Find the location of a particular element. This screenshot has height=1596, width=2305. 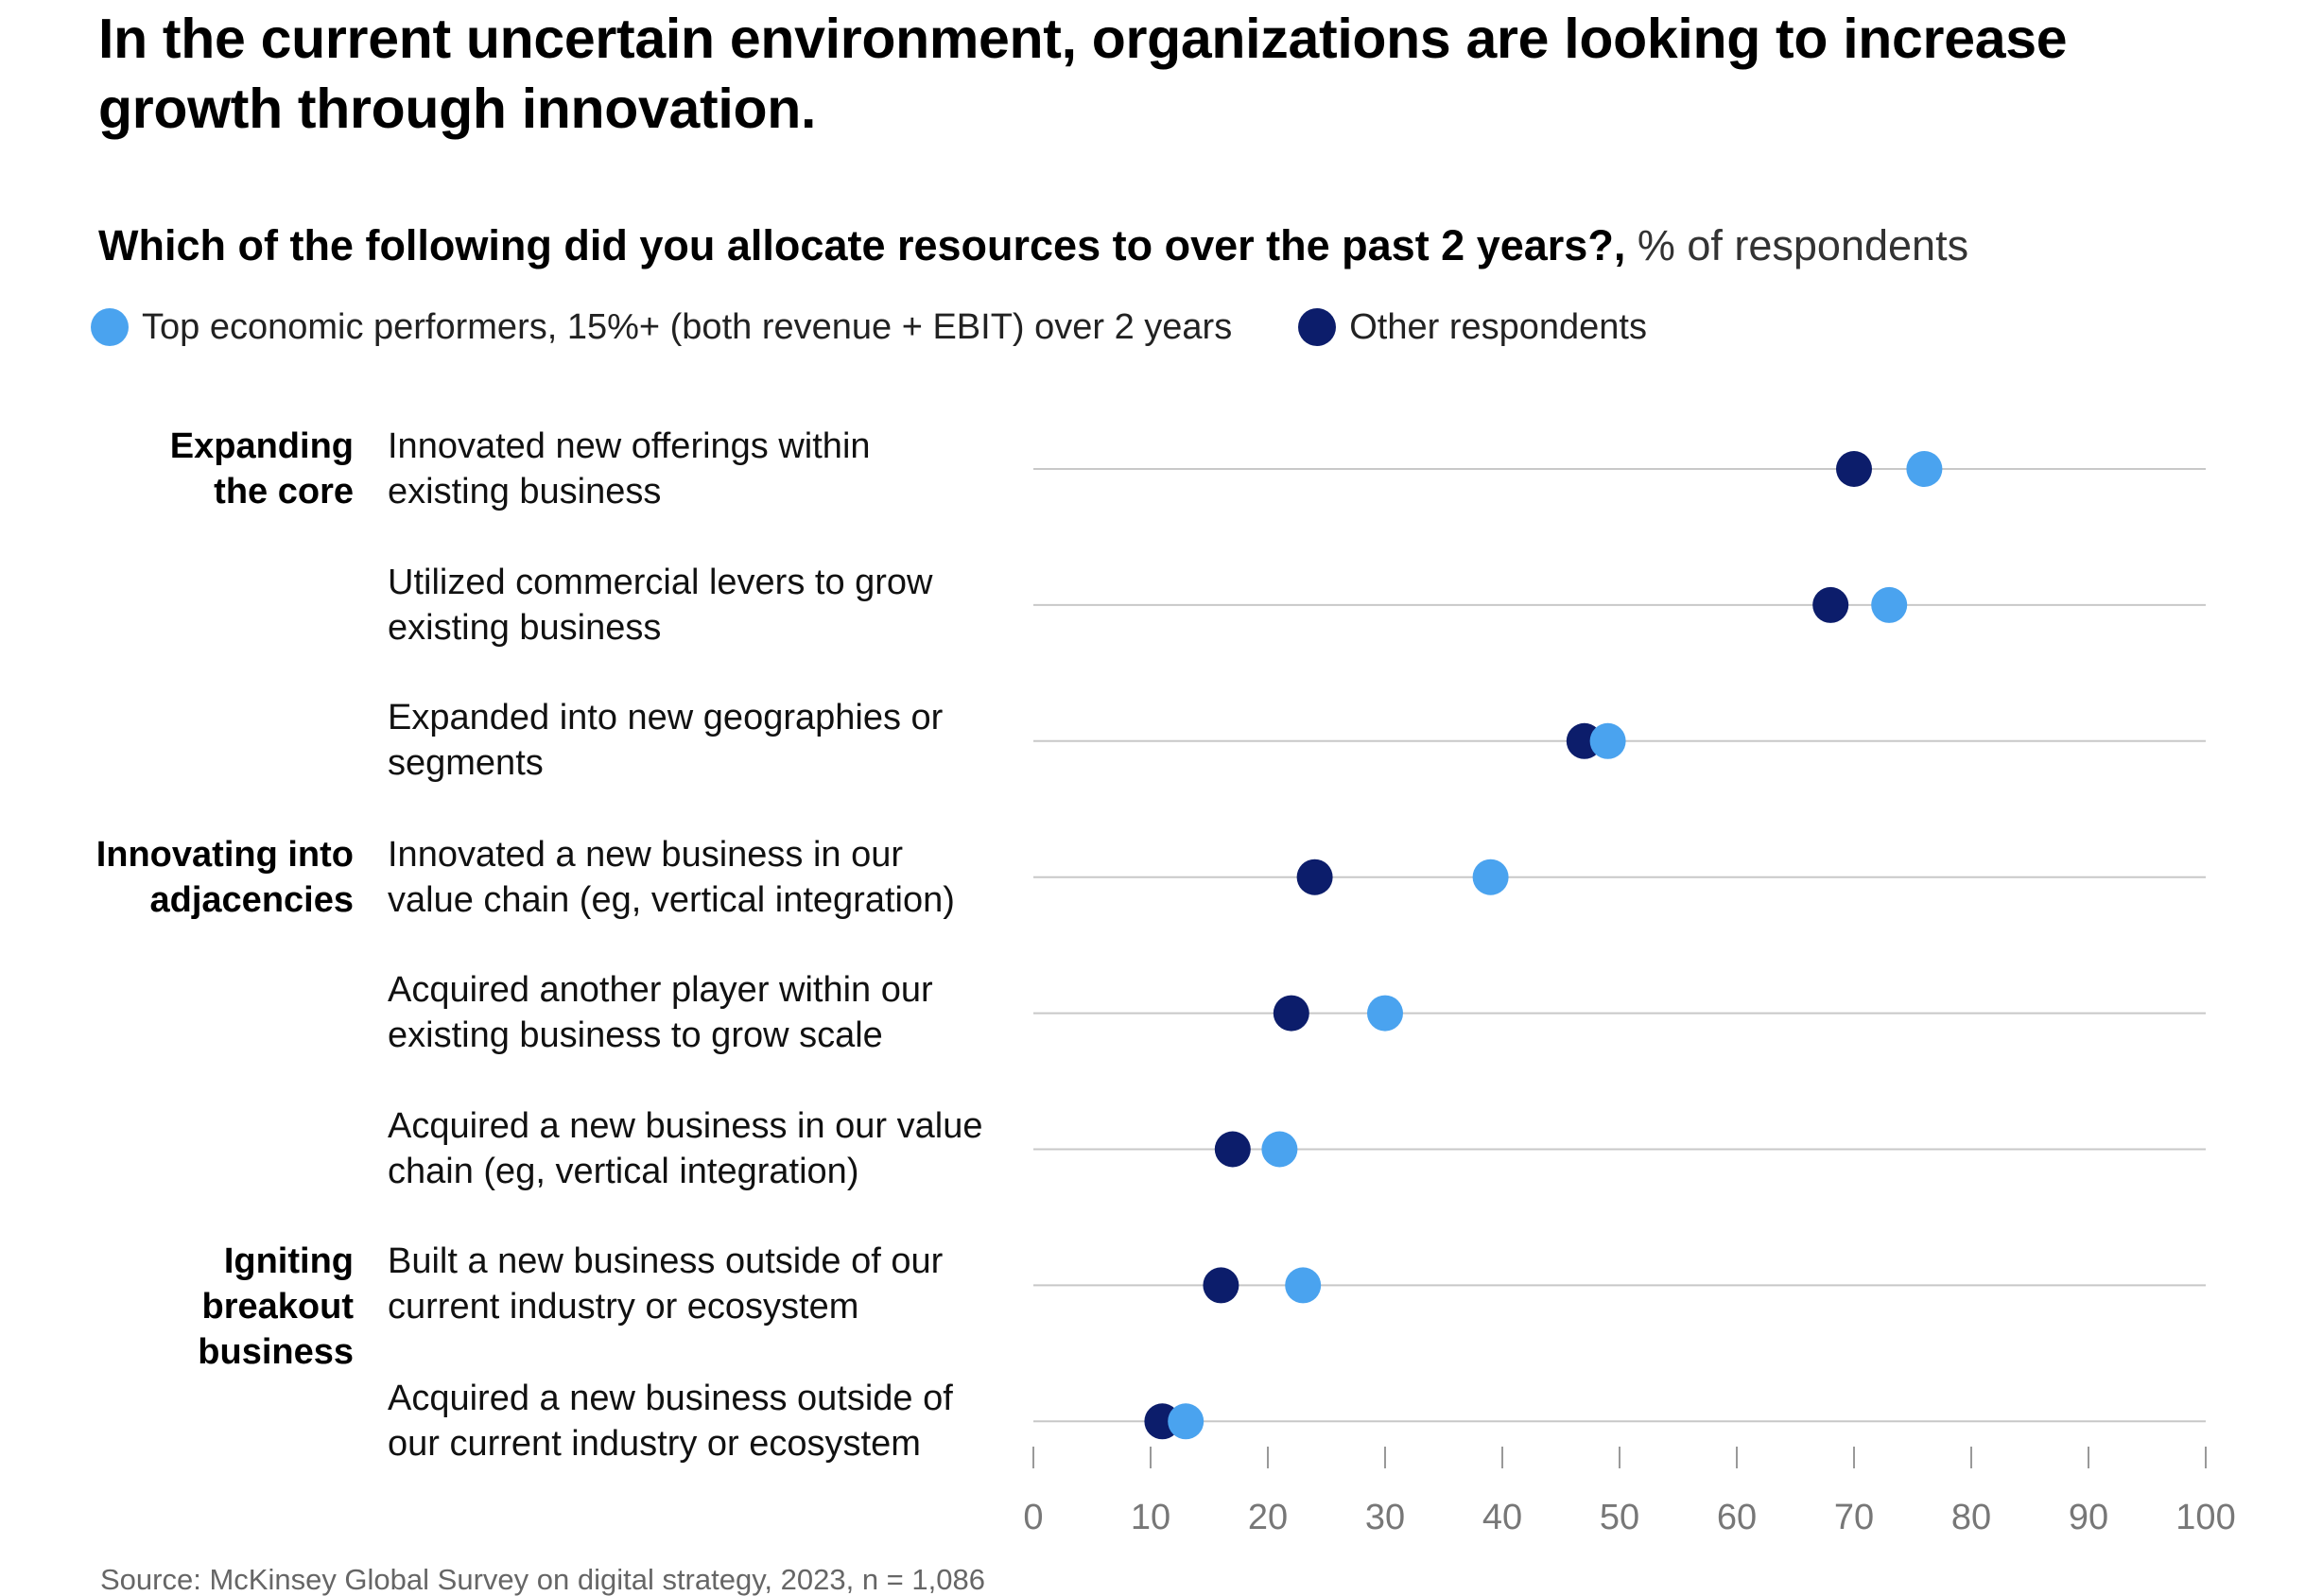

x-tick-label: 0 is located at coordinates (1033, 1518).